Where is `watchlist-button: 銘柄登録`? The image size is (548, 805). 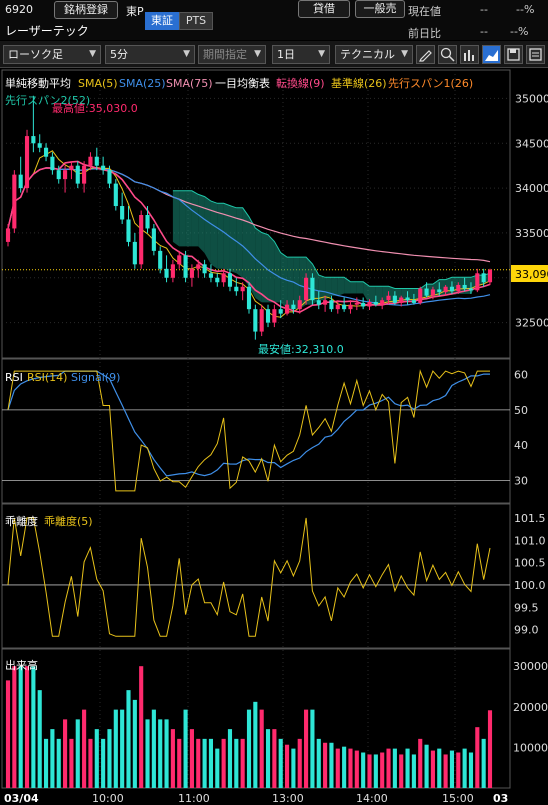 watchlist-button: 銘柄登録 is located at coordinates (86, 10).